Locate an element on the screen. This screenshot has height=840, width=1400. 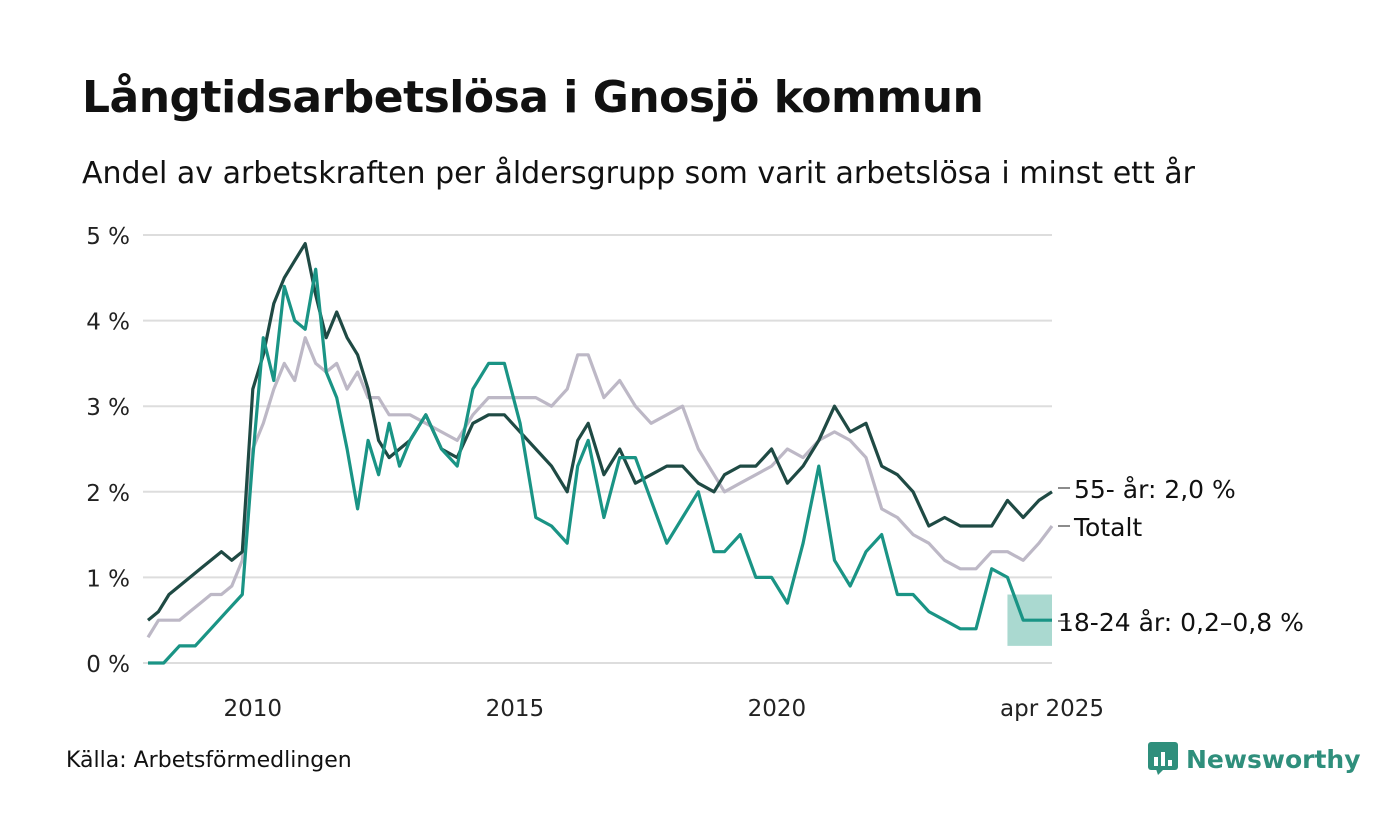
x-tick-label: 2010 is located at coordinates (253, 709).